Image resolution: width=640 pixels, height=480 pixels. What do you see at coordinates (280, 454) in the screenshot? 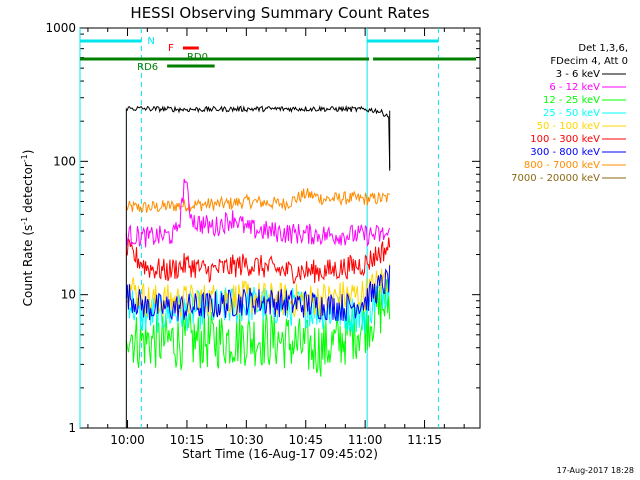
I see `x-axis-label: Start Time (16-Aug-17 09:45:02)` at bounding box center [280, 454].